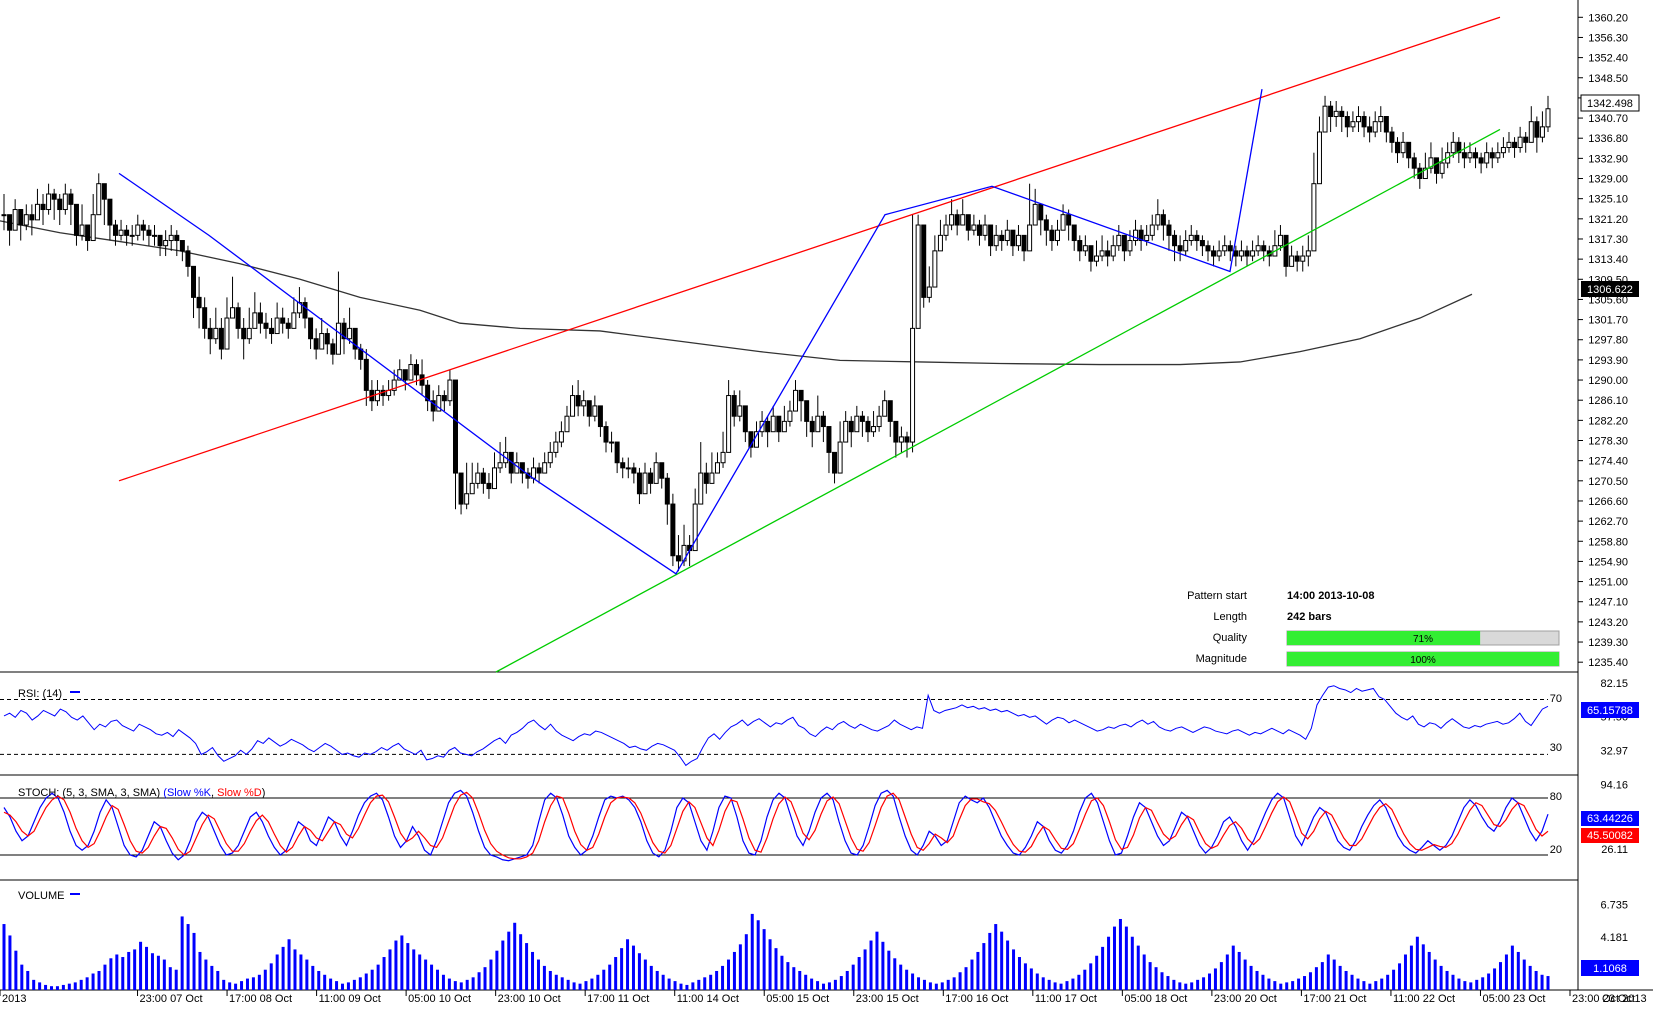  Describe the element at coordinates (776, 726) in the screenshot. I see `rsi-line` at that location.